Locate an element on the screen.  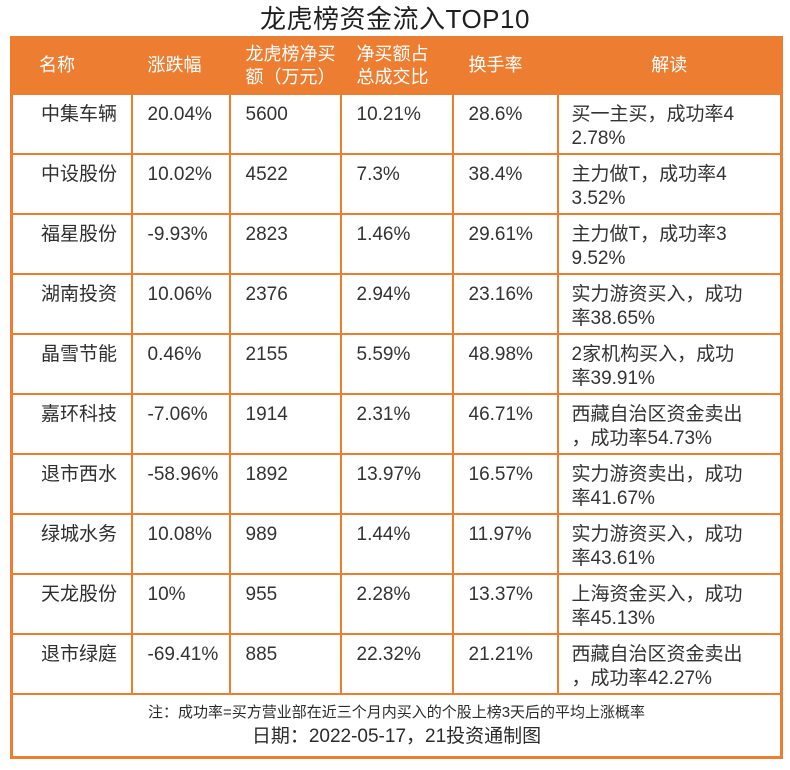
cell-net-buy-ratio: 13.97% is located at coordinates (396, 483).